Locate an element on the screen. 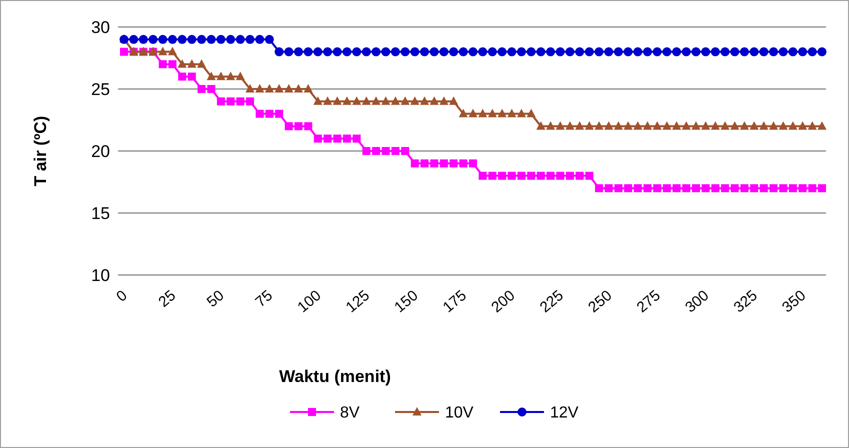 This screenshot has width=849, height=448. y-tick-label: 30 is located at coordinates (100, 27).